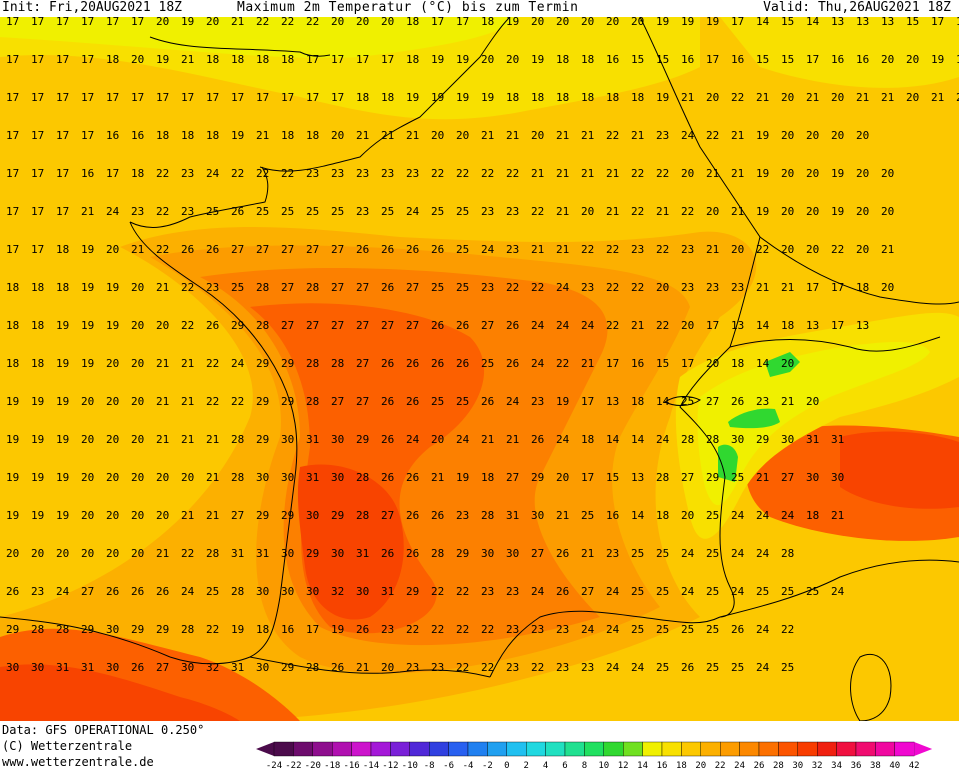  What do you see at coordinates (720, 765) in the screenshot?
I see `legend-tick-label: 22` at bounding box center [720, 765].